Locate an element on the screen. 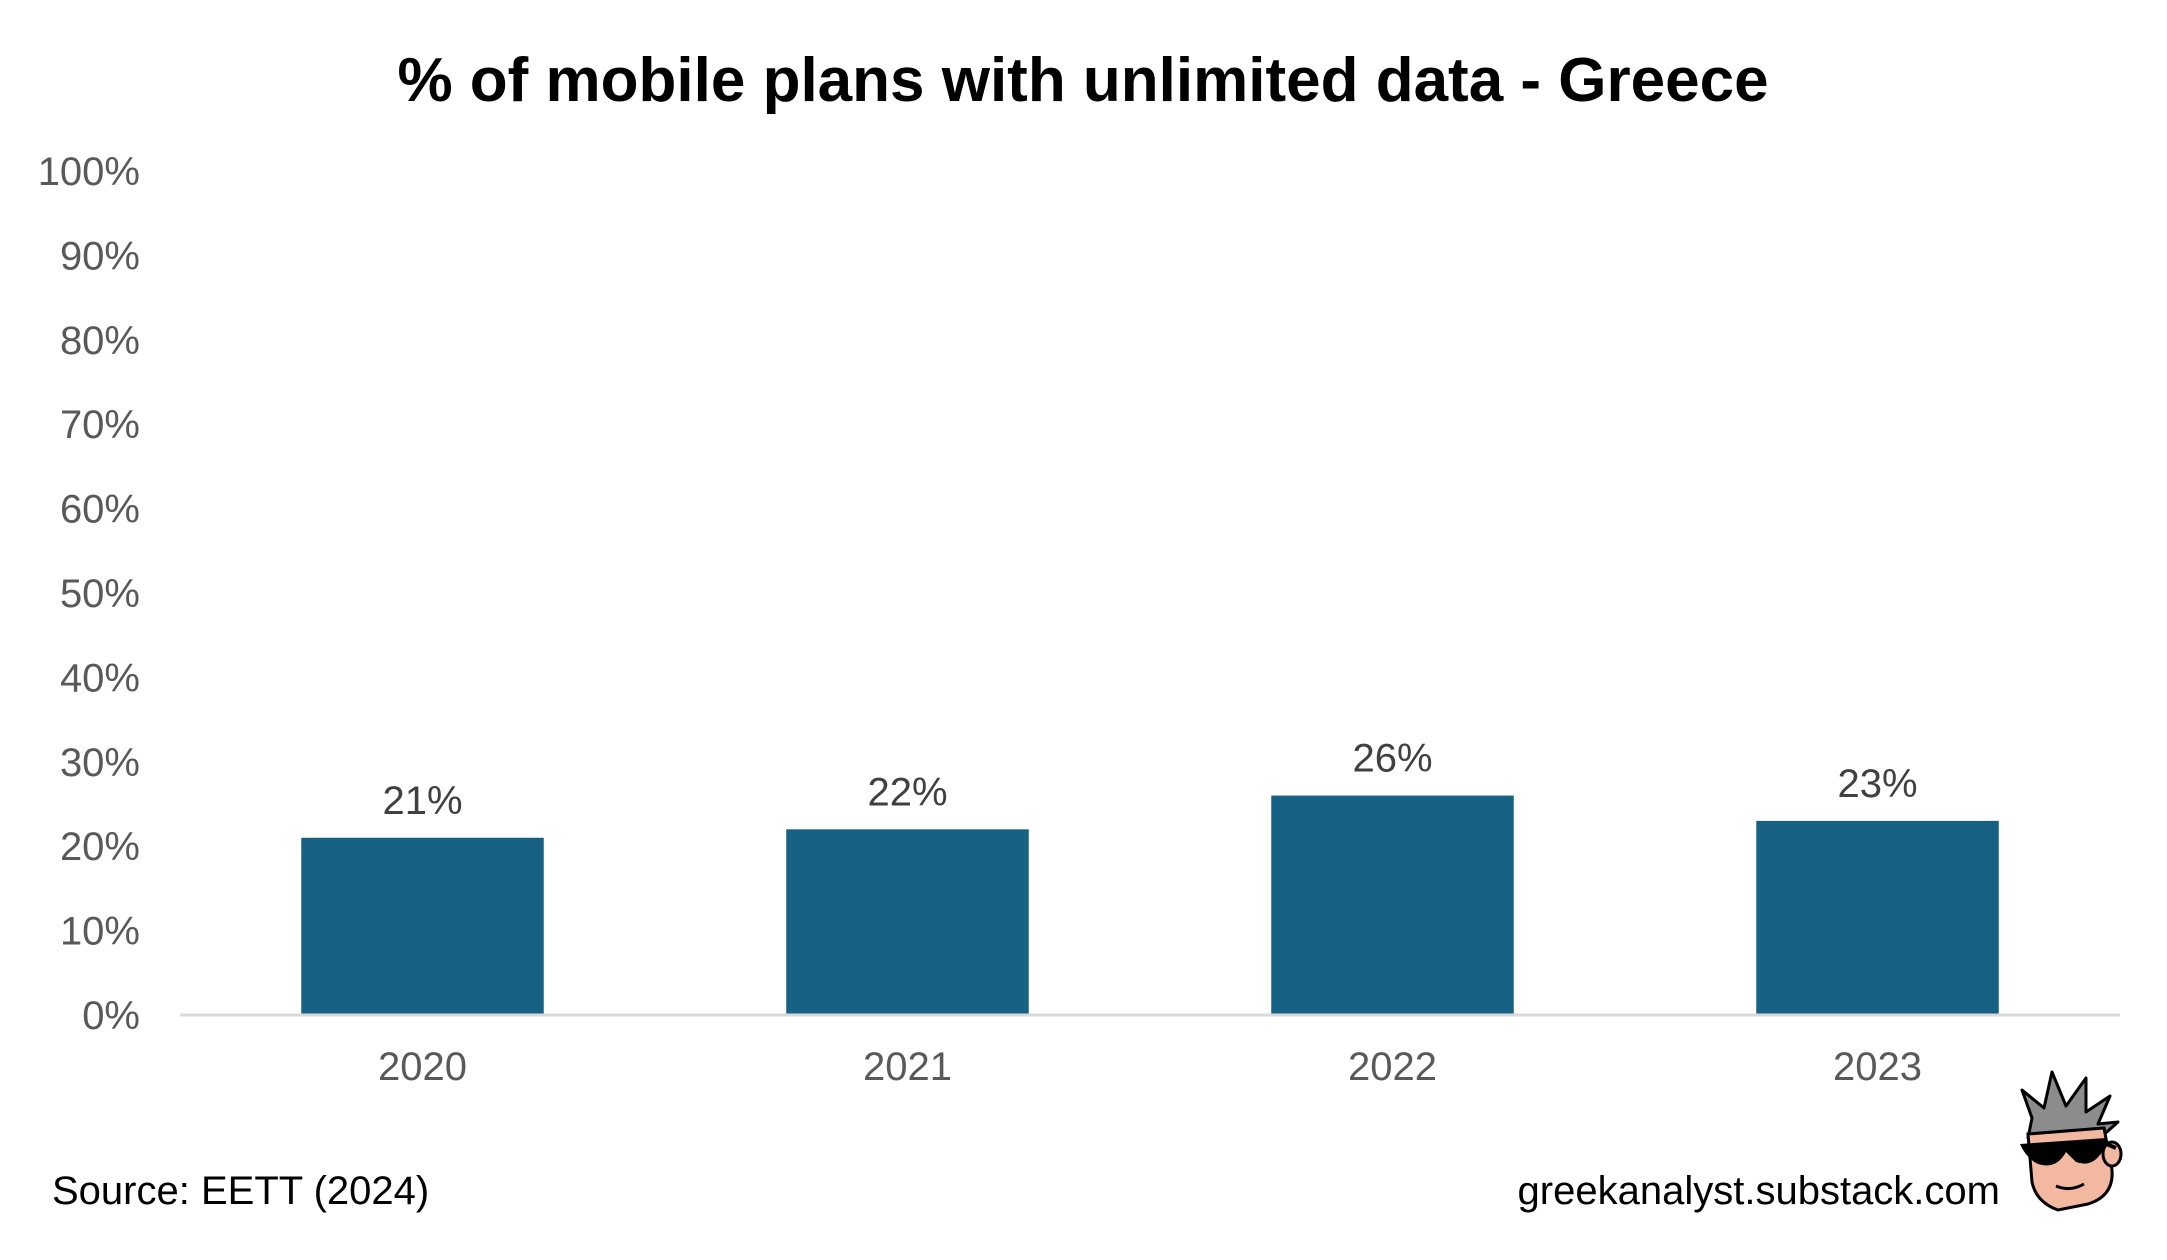 This screenshot has width=2167, height=1260. bars is located at coordinates (1150, 905).